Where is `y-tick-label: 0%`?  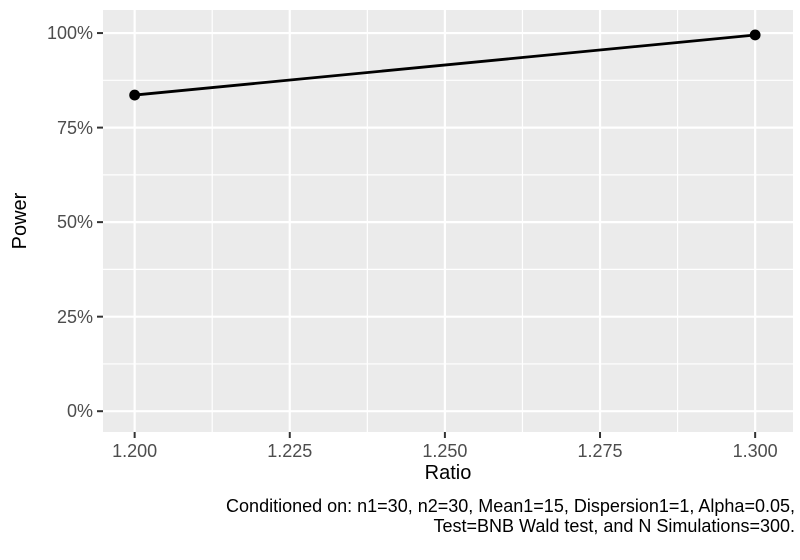 y-tick-label: 0% is located at coordinates (79, 411).